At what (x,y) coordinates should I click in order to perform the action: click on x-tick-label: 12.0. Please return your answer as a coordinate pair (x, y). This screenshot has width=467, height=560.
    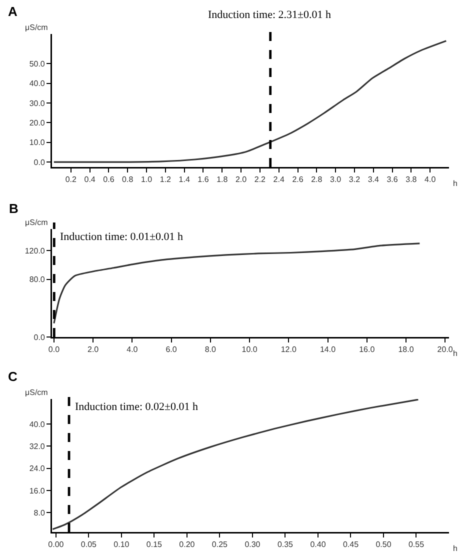
    Looking at the image, I should click on (288, 349).